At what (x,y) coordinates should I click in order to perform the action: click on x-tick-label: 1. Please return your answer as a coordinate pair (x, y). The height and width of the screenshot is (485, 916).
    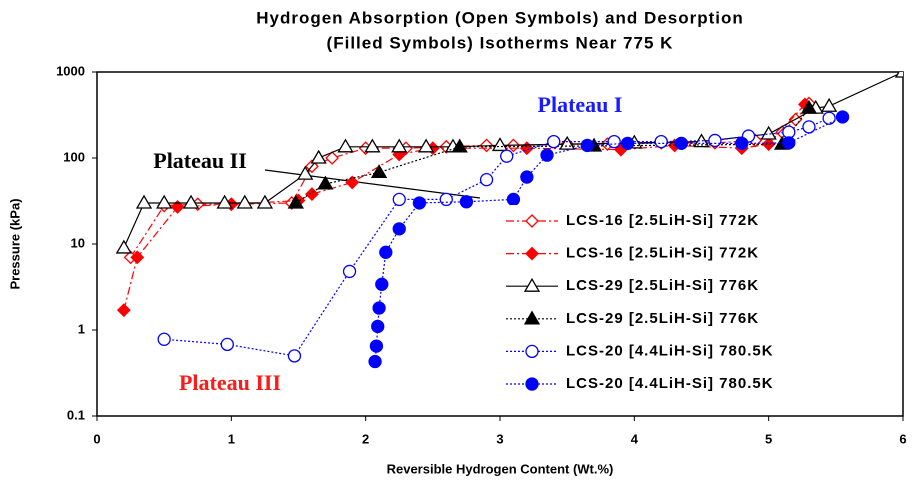
    Looking at the image, I should click on (231, 438).